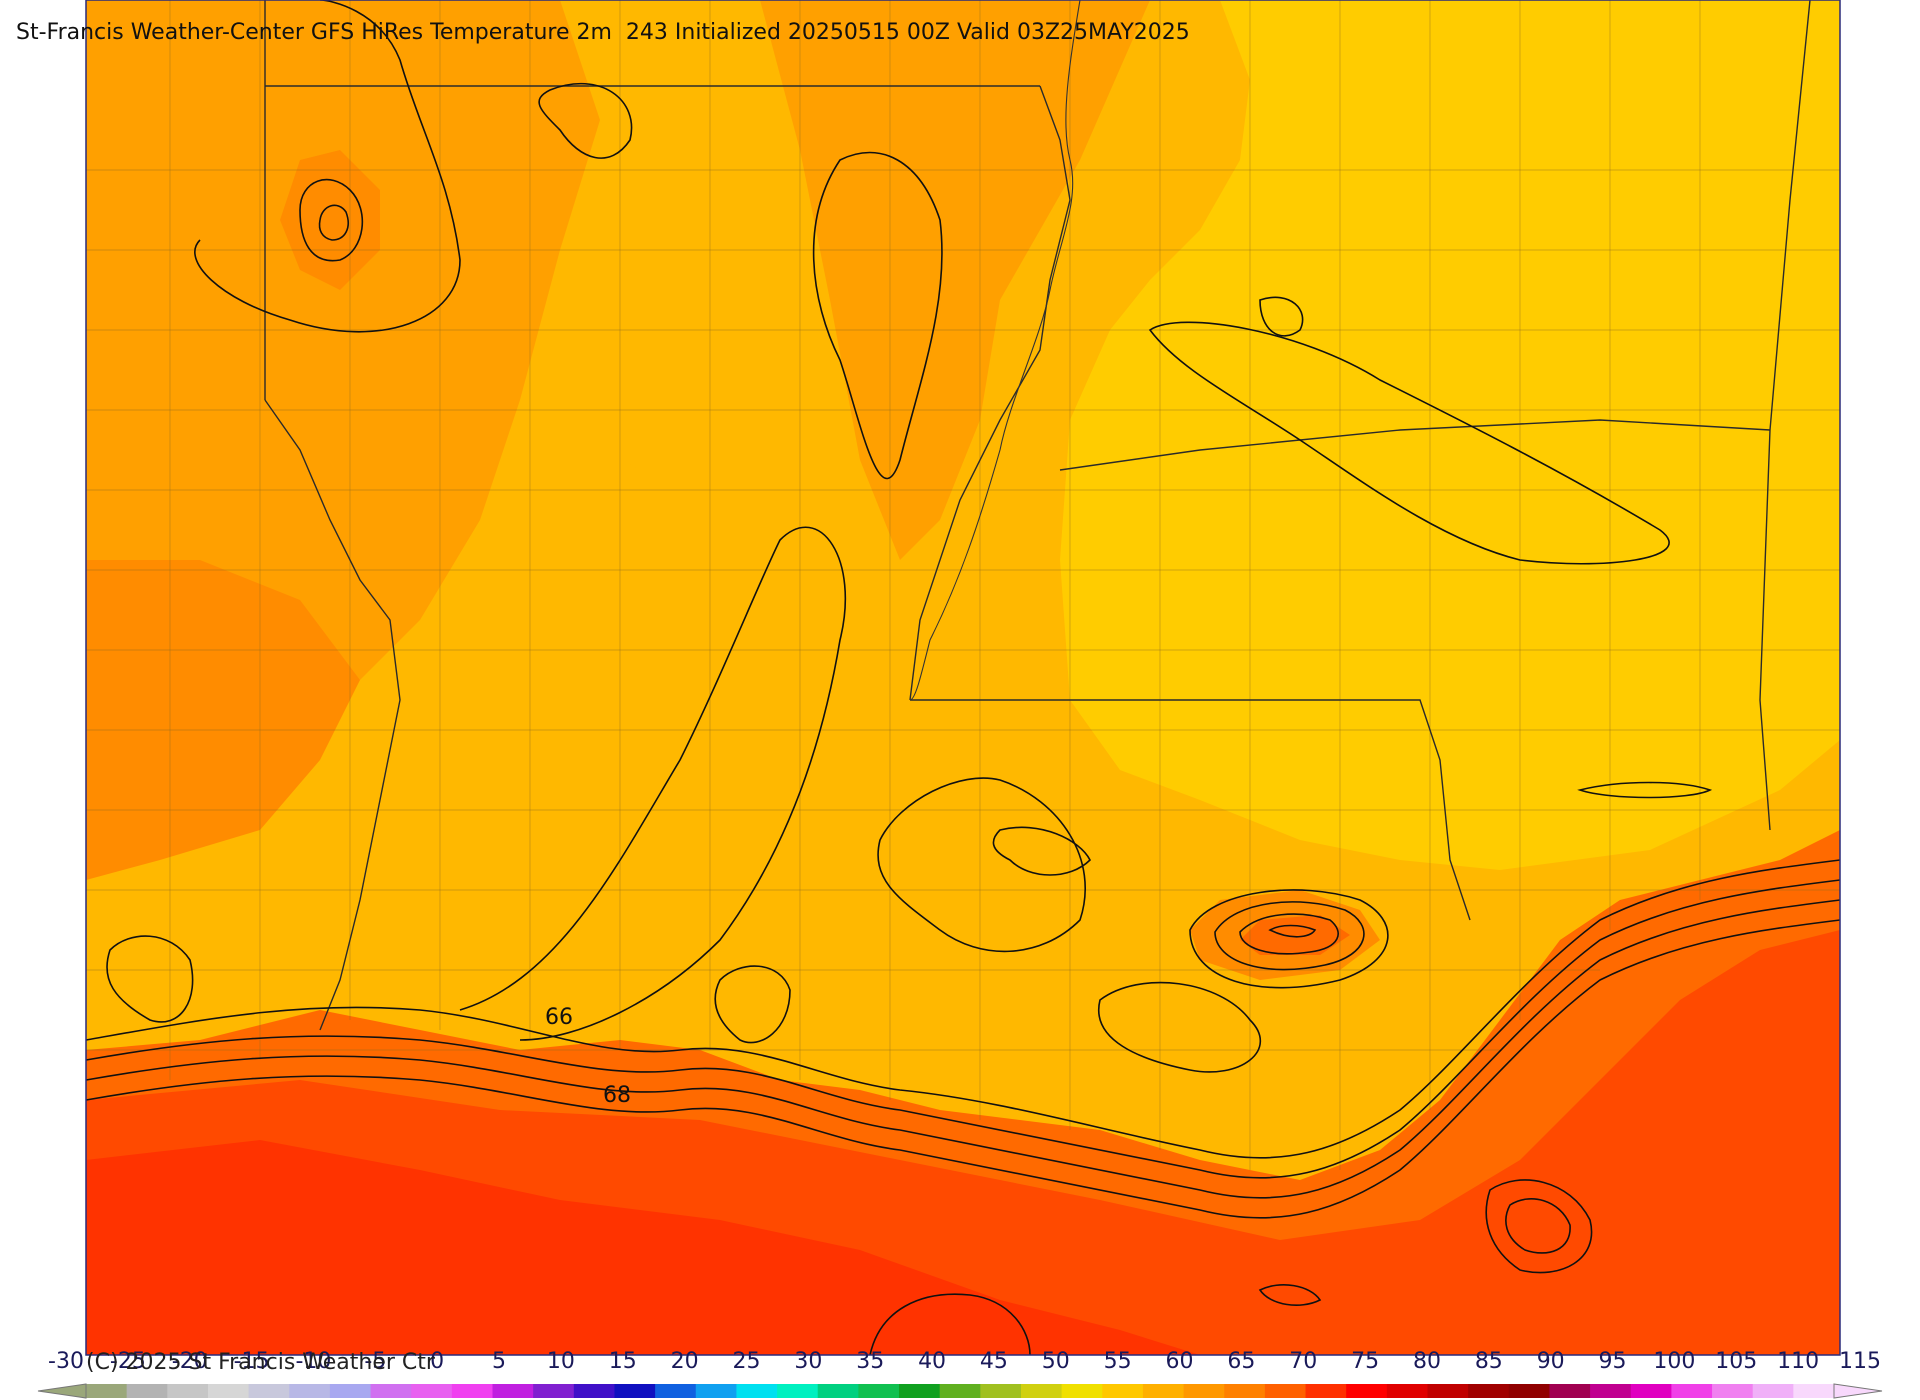  I want to click on colorbar-tick-label: 85, so click(1489, 1361).